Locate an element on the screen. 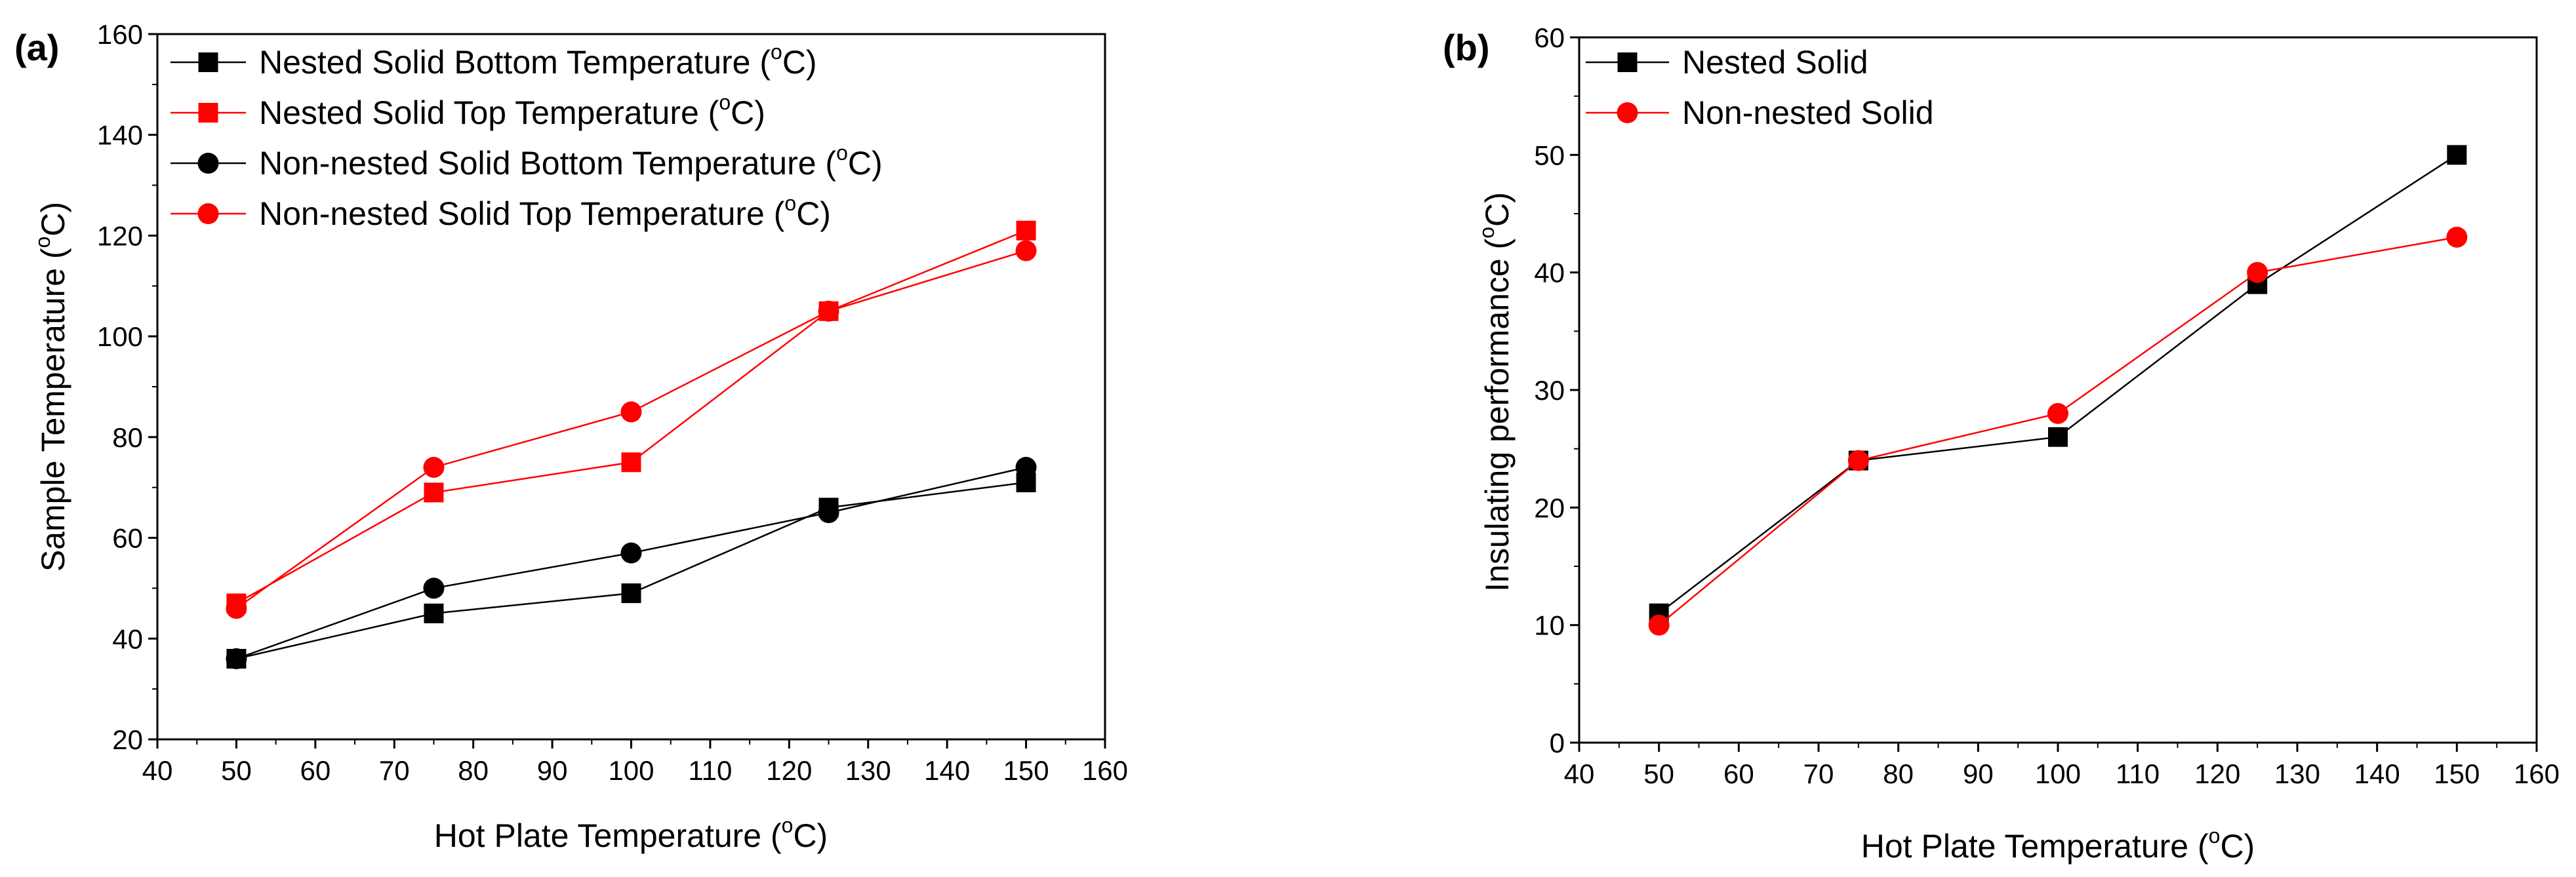 Image resolution: width=2576 pixels, height=877 pixels. x-axis-title-superscript: o is located at coordinates (2215, 836).